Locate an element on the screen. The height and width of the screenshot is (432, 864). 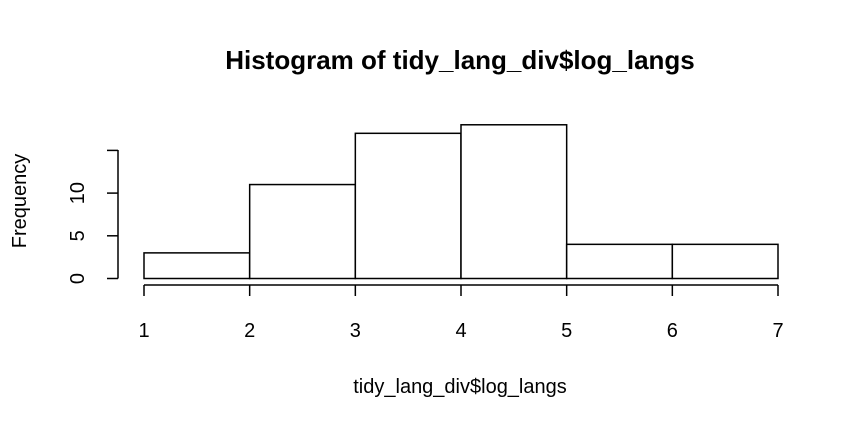
y-tick-label: 10 is located at coordinates (78, 193).